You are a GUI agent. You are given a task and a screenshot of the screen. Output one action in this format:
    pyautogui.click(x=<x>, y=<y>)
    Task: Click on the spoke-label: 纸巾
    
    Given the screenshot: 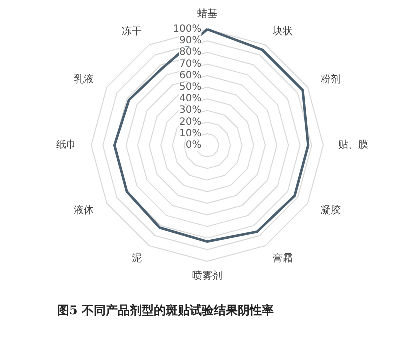 What is the action you would take?
    pyautogui.click(x=66, y=145)
    